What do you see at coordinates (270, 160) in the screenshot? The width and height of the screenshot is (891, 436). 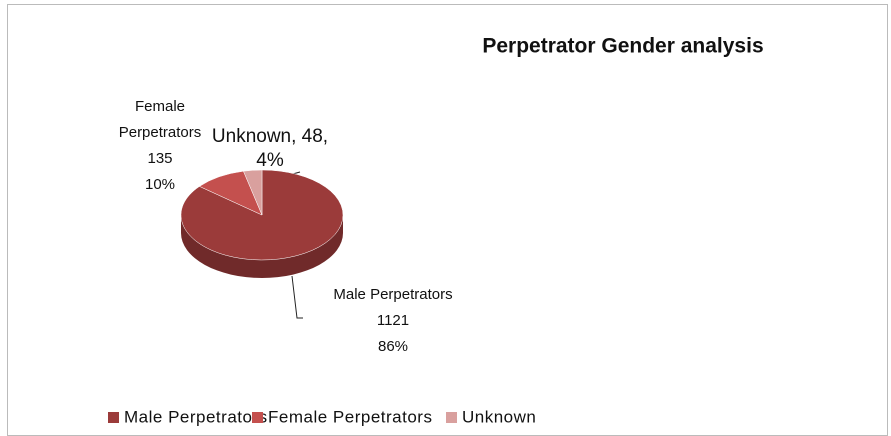 I see `data-label: 4%` at bounding box center [270, 160].